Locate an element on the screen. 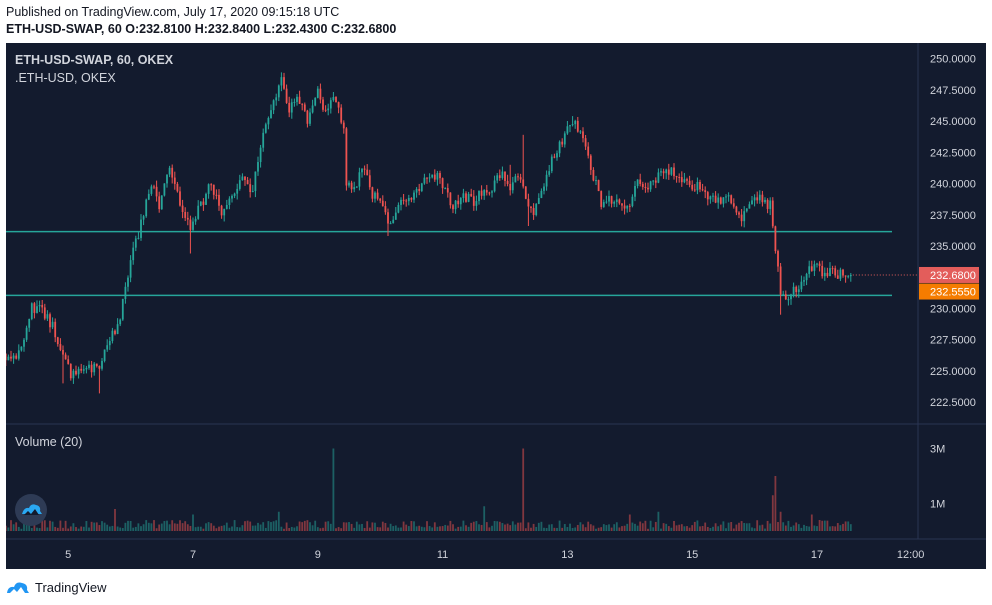  time-tick-label: 9 is located at coordinates (318, 555).